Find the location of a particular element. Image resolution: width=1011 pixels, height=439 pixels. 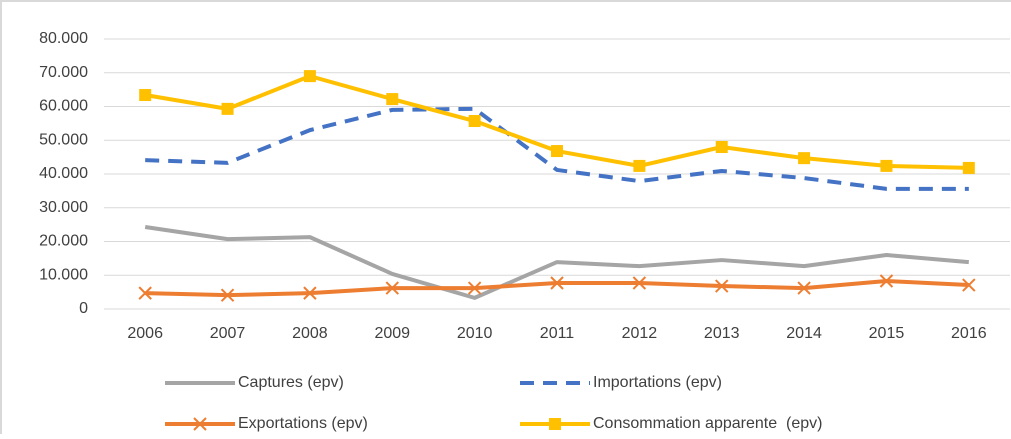

x-tick-label: 2006 is located at coordinates (145, 333).